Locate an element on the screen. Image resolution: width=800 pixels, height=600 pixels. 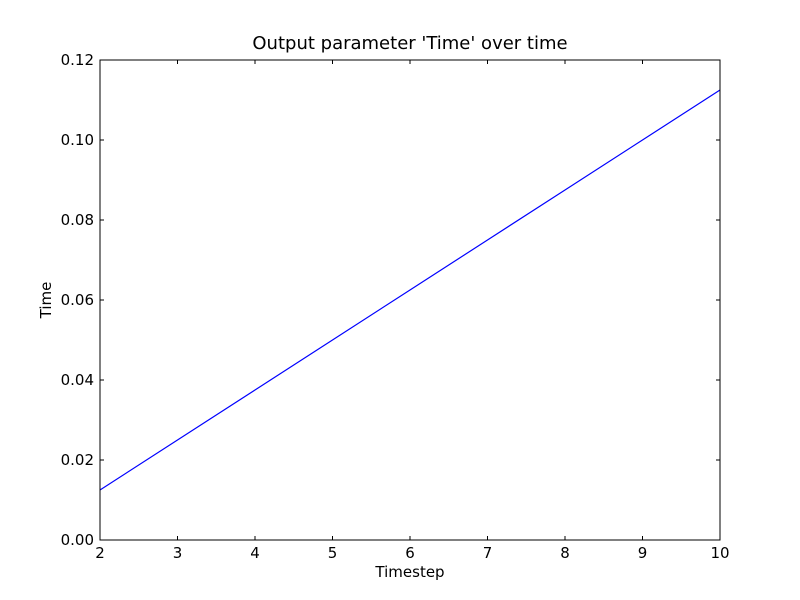
x-tick-label: 3 is located at coordinates (178, 553).